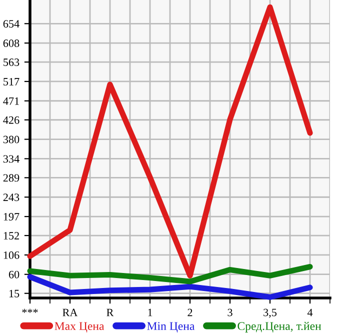 This screenshot has width=345, height=335. Describe the element at coordinates (310, 312) in the screenshot. I see `x-tick-label: 4` at that location.